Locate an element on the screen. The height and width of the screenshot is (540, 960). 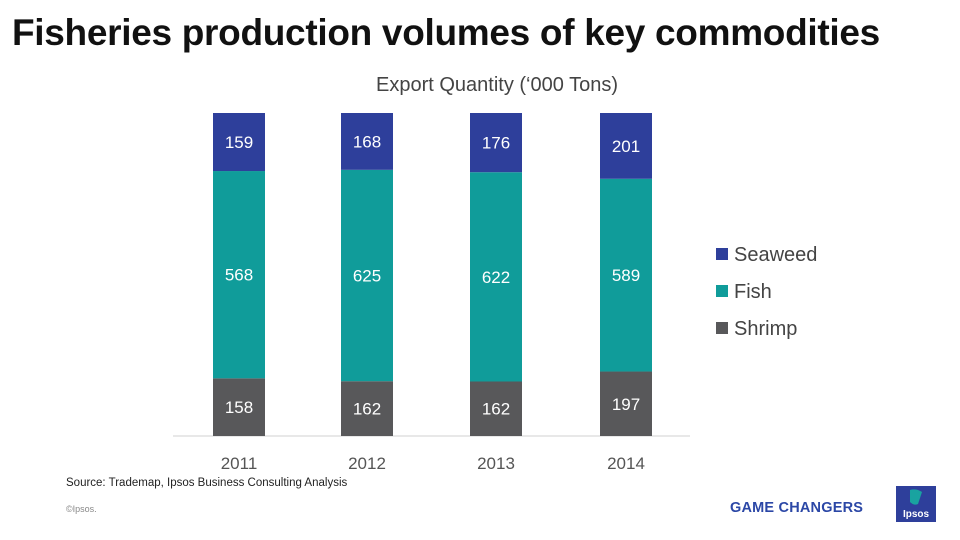
legend-swatch-shrimp is located at coordinates (722, 328).